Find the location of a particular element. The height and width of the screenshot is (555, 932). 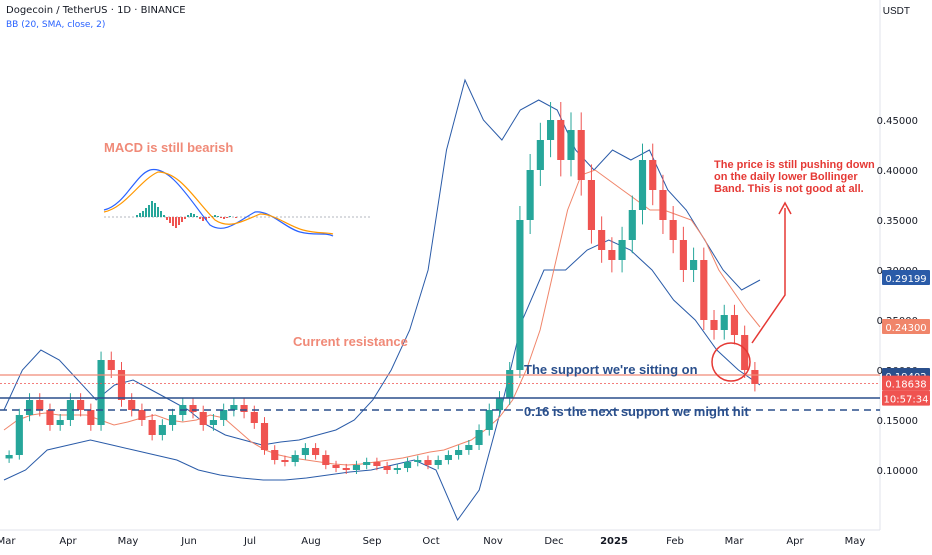

price-note-line-1: The price is still pushing down is located at coordinates (794, 165).